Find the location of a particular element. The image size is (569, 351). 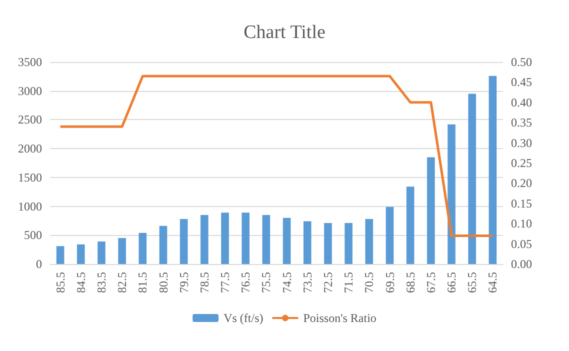

x-tick-label: 80.5 is located at coordinates (163, 282).